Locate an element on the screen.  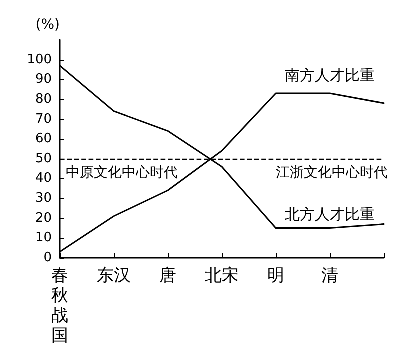
x-tick-label: 清 is located at coordinates (330, 276).